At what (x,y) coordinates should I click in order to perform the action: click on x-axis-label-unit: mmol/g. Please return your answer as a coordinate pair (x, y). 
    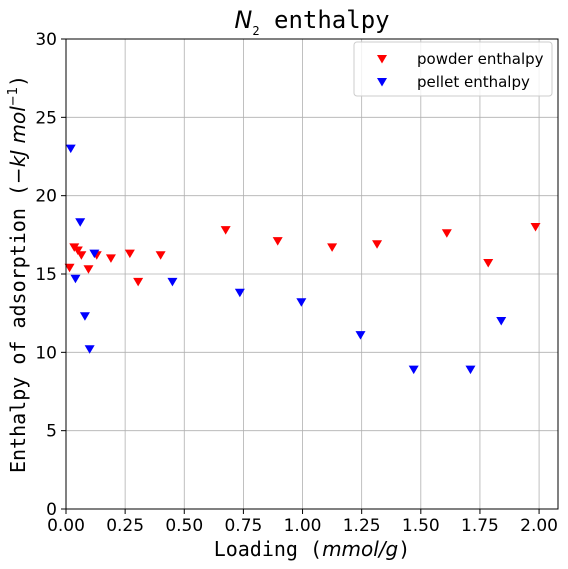
    Looking at the image, I should click on (360, 549).